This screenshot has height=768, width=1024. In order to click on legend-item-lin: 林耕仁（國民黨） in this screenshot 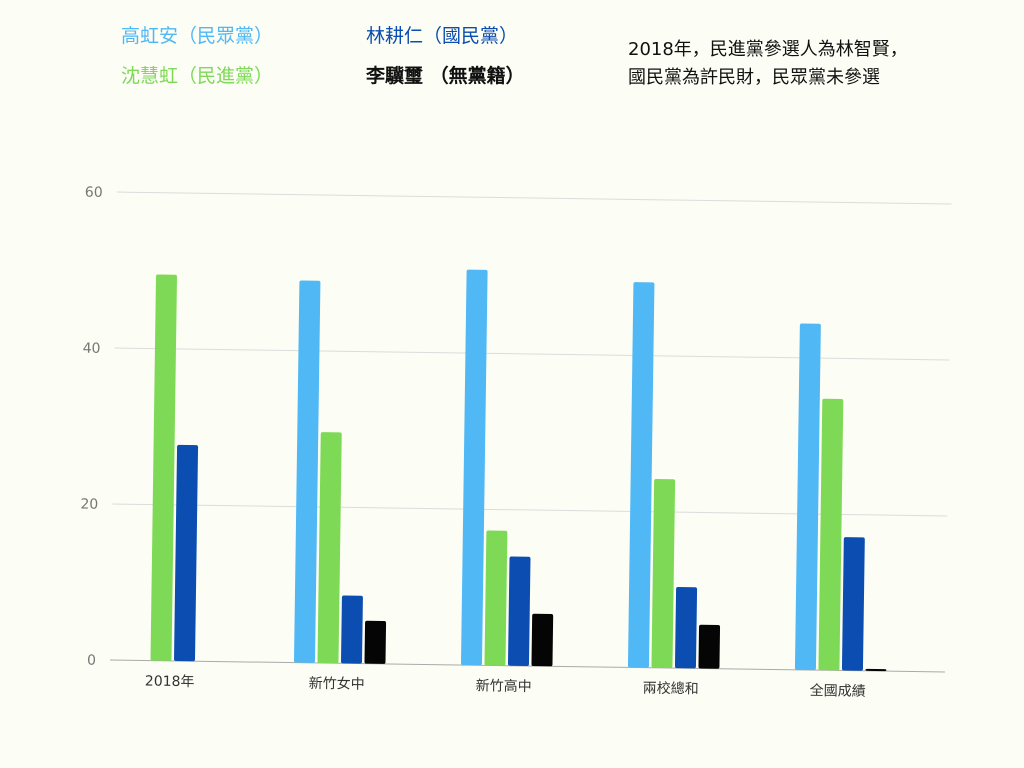, I will do `click(442, 36)`.